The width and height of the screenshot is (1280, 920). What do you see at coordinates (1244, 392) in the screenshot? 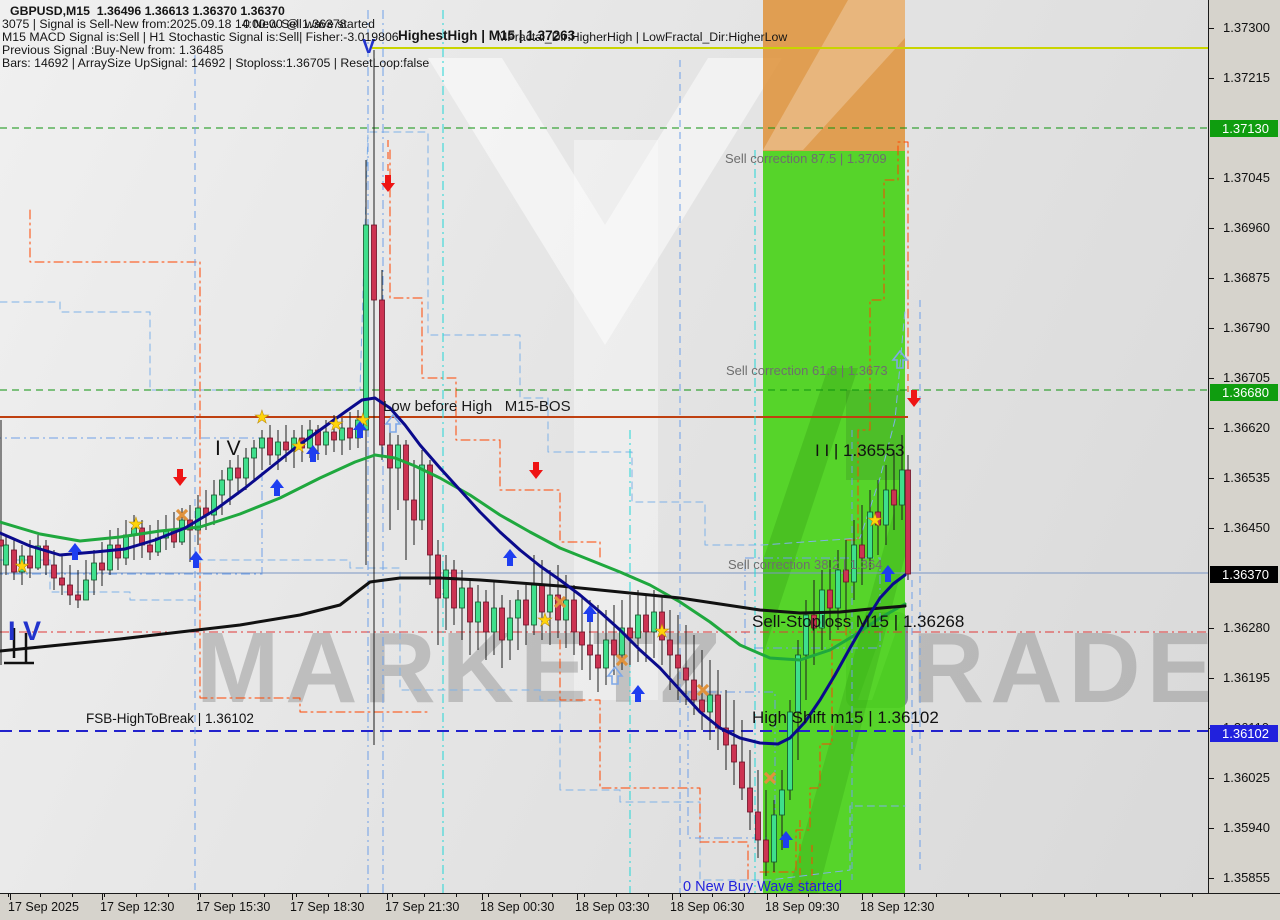
I see `price-badge: 1.36680` at bounding box center [1244, 392].